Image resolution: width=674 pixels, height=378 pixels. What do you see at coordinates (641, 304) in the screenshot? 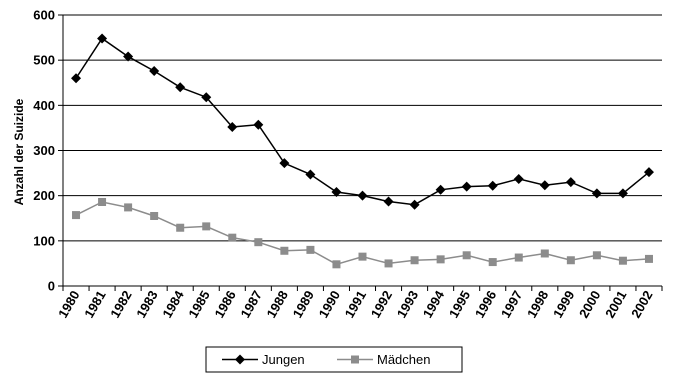
I see `x-tick-label: 2002` at bounding box center [641, 304].